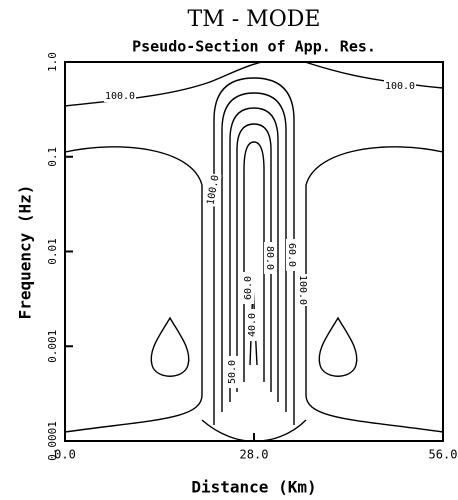 This screenshot has width=458, height=500. I want to click on chart-subtitle: Pseudo-Section of App. Res., so click(254, 47).